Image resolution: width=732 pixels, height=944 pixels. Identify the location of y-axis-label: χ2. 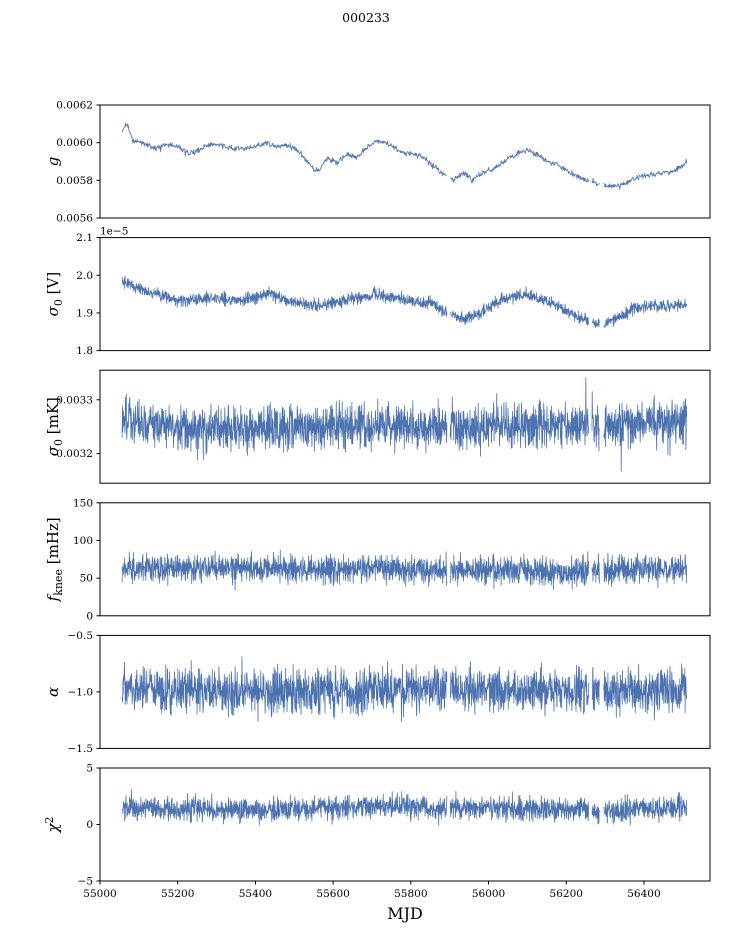
(52, 824).